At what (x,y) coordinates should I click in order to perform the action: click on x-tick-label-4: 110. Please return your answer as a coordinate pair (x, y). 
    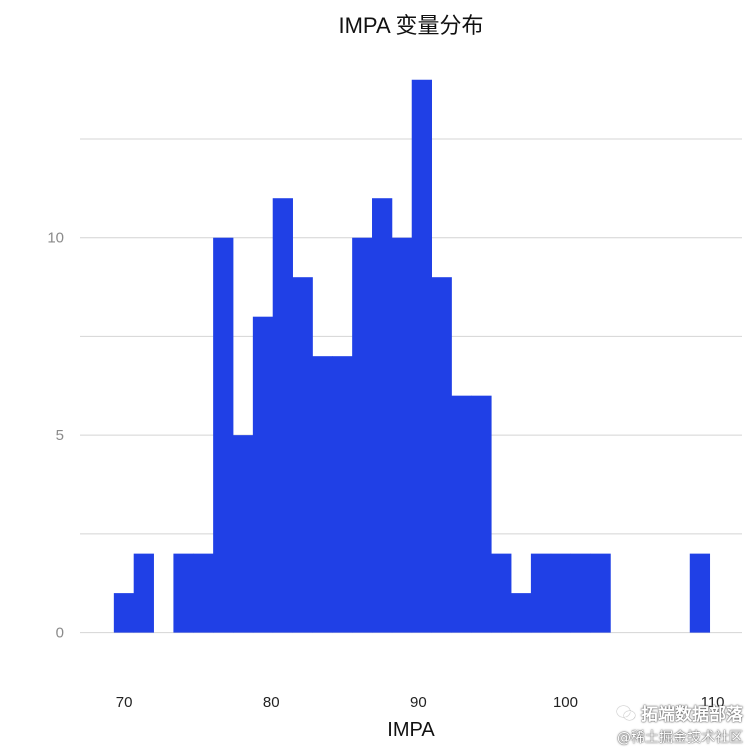
    Looking at the image, I should click on (713, 702).